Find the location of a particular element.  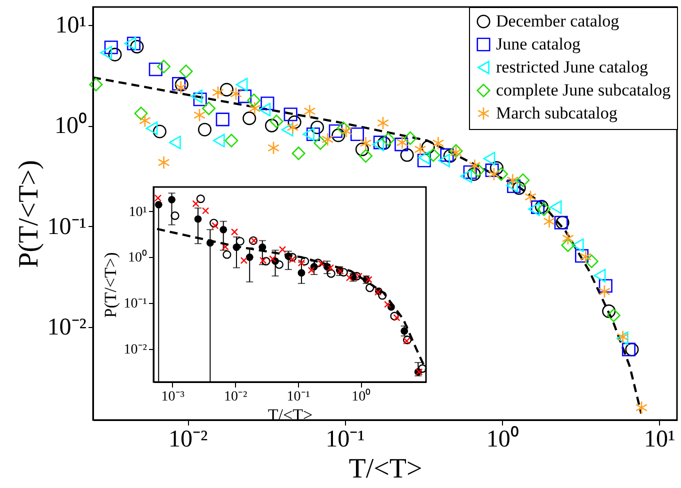

legend-label: March subcatalog is located at coordinates (557, 113).